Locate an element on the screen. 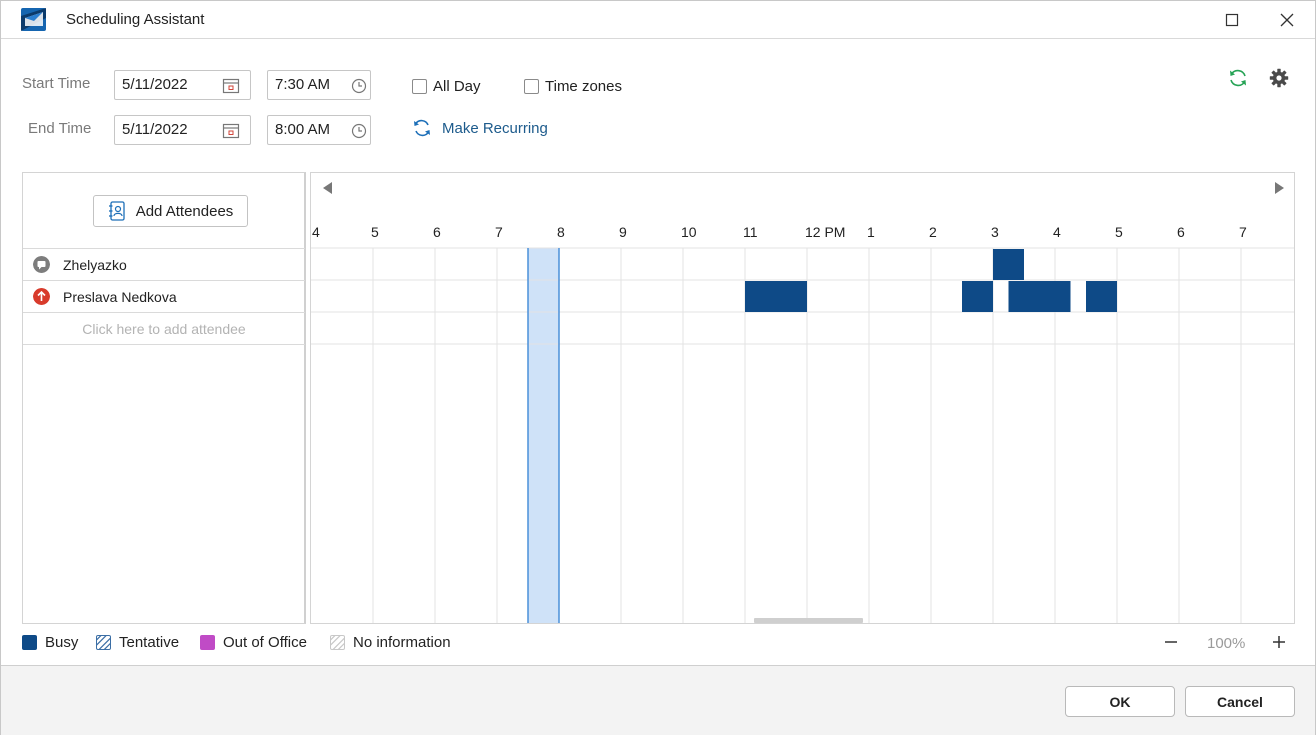  add-attendees-label: Add Attendees is located at coordinates (184, 211).